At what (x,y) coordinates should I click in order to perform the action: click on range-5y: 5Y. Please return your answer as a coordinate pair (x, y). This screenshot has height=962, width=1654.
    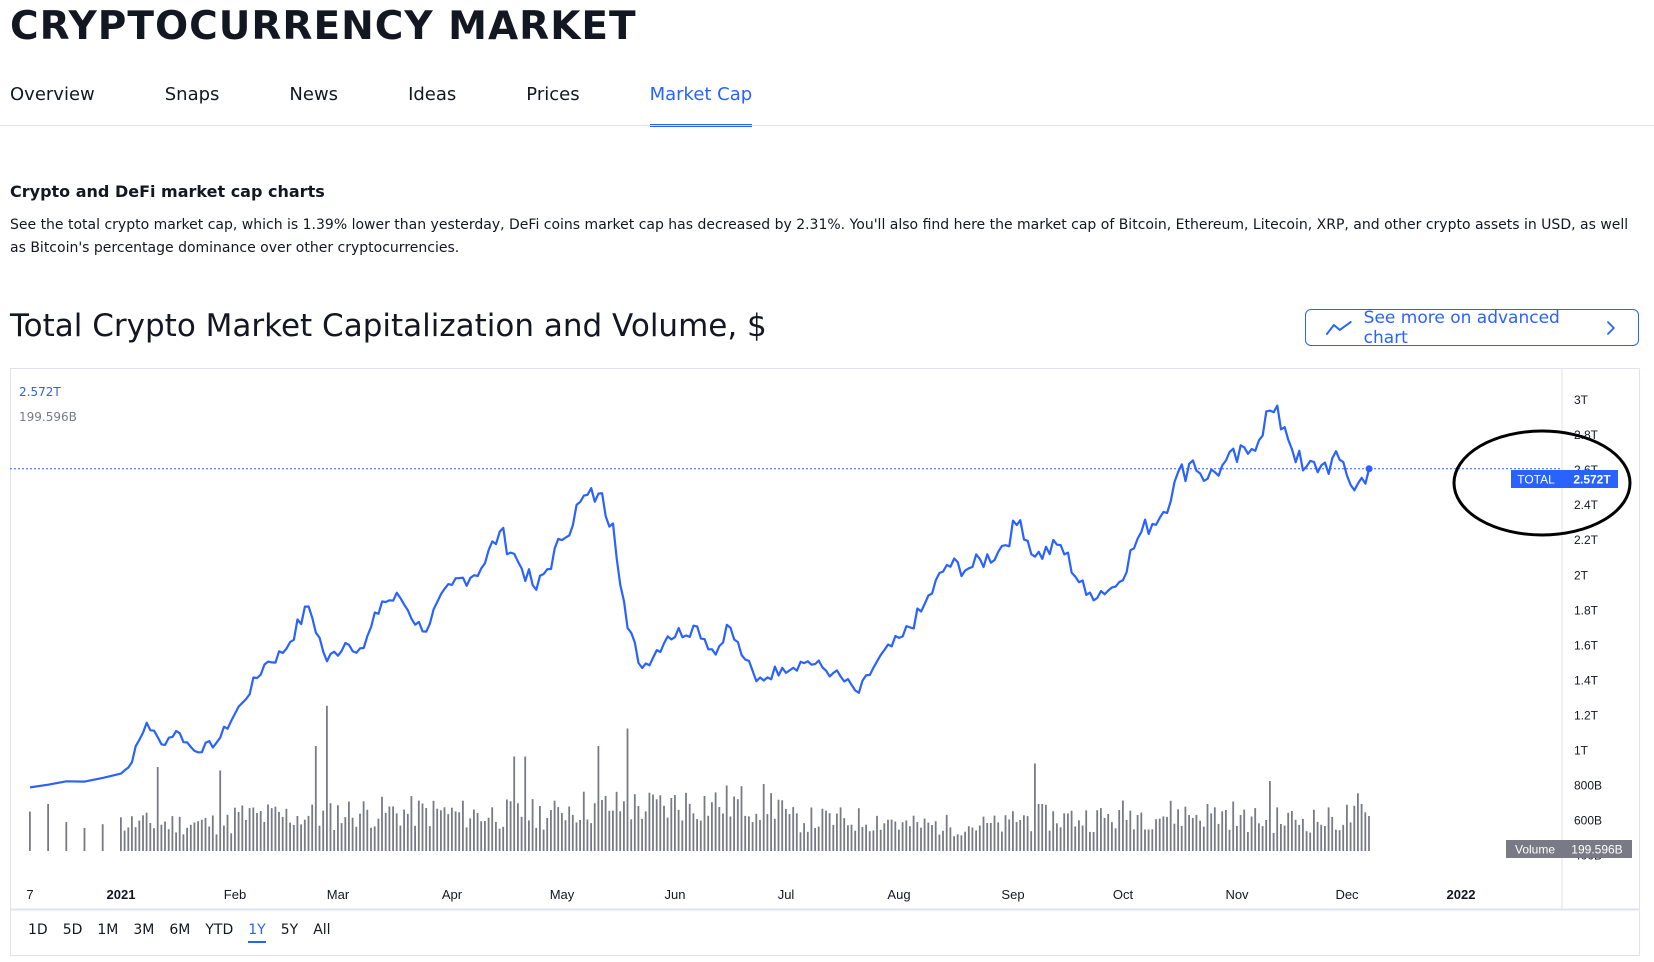
    Looking at the image, I should click on (289, 930).